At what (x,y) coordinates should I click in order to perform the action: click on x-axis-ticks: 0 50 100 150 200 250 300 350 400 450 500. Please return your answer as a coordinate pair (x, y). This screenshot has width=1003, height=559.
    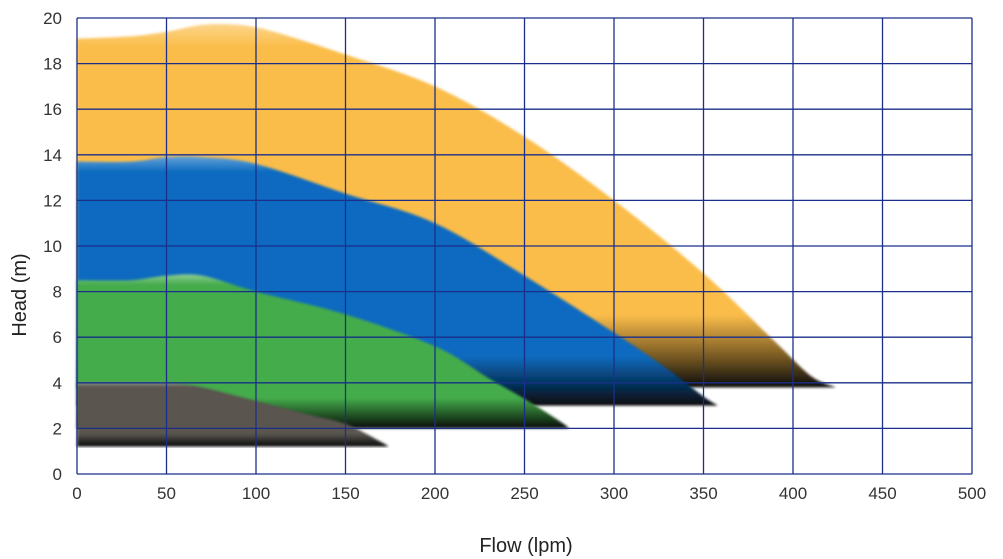
    Looking at the image, I should click on (529, 493).